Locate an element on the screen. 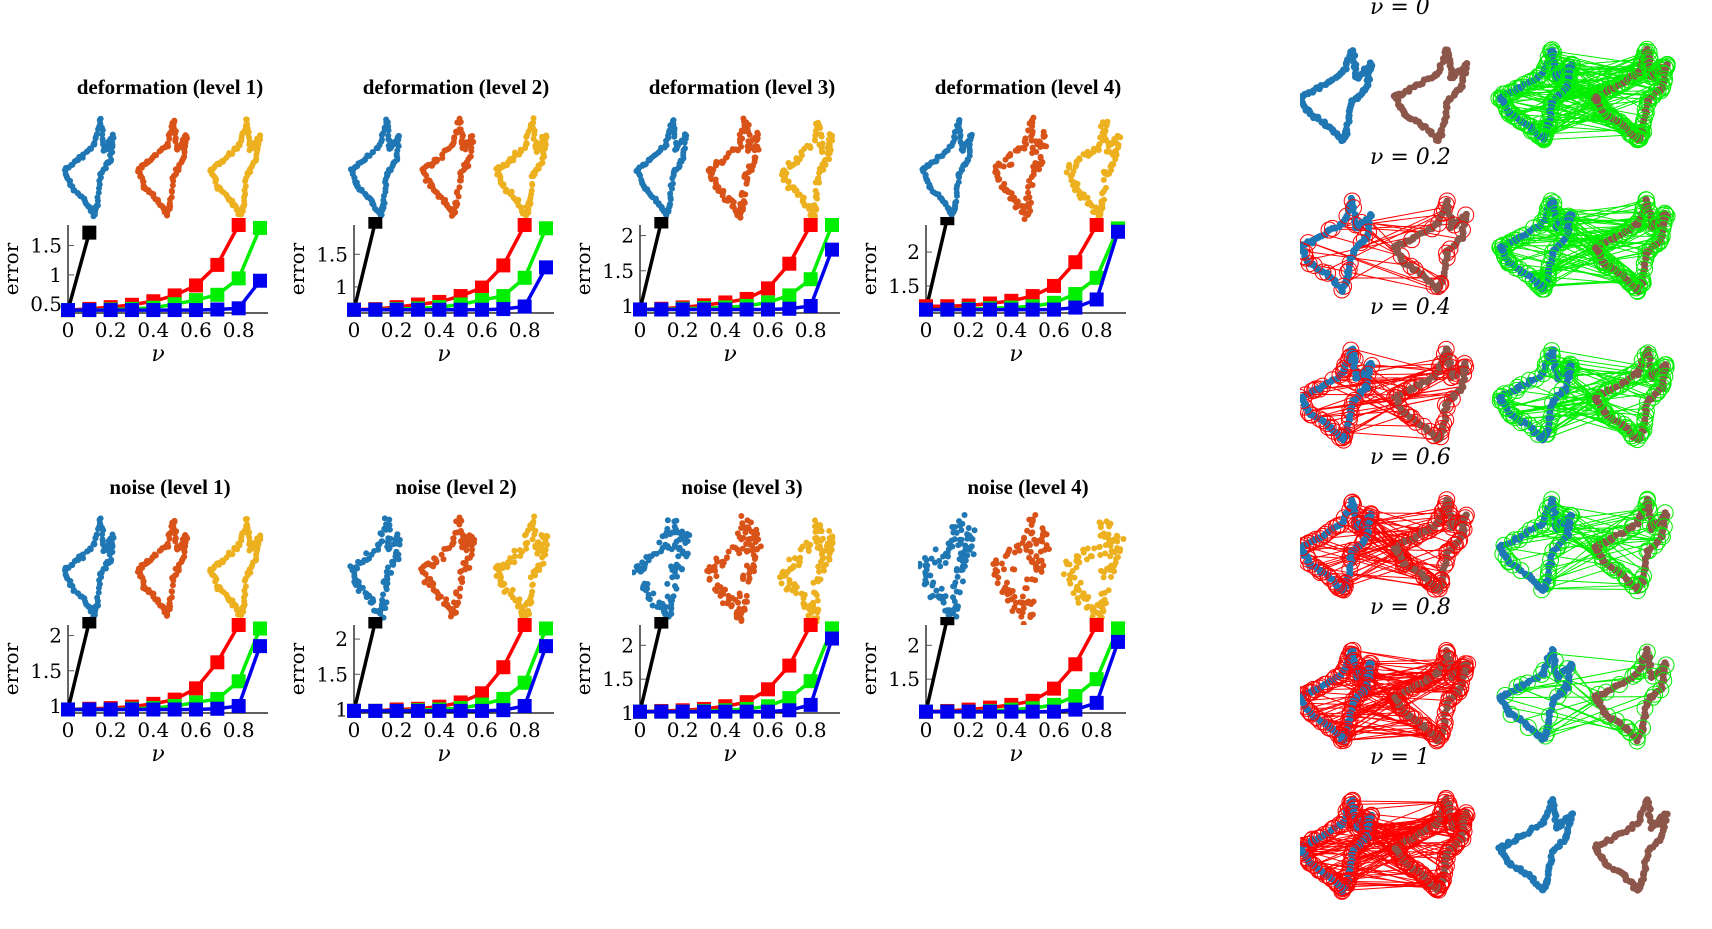 The width and height of the screenshot is (1712, 929). correspondence-title: ν = 0.2 is located at coordinates (1410, 157).